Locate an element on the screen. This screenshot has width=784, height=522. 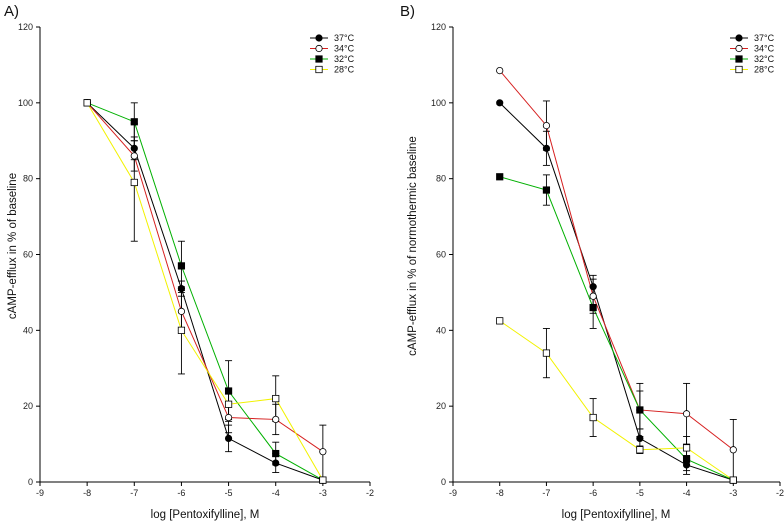
panel-a-x-axis-label: log [Pentoxifylline], M is located at coordinates (205, 515).